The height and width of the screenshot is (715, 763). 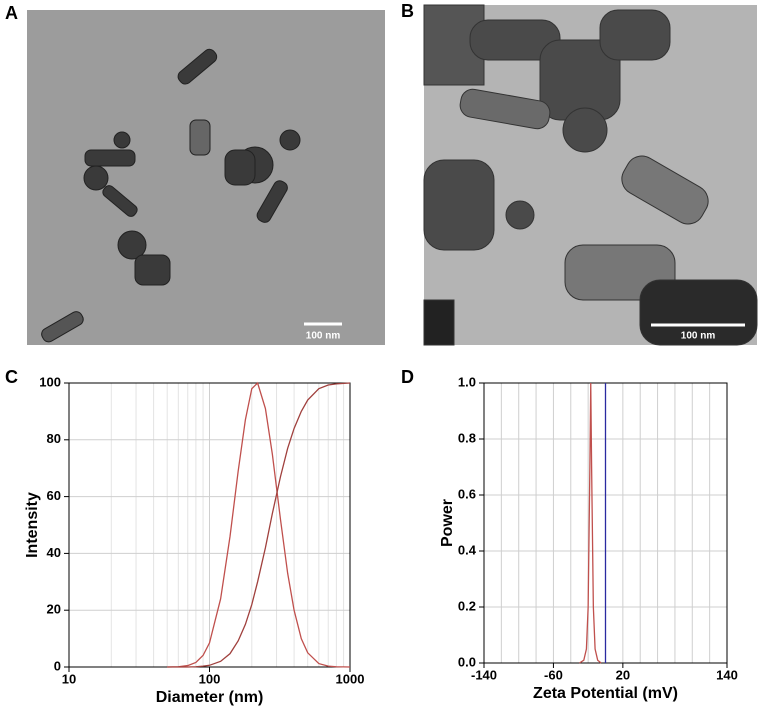 I want to click on x-tick-label: -140, so click(x=484, y=674).